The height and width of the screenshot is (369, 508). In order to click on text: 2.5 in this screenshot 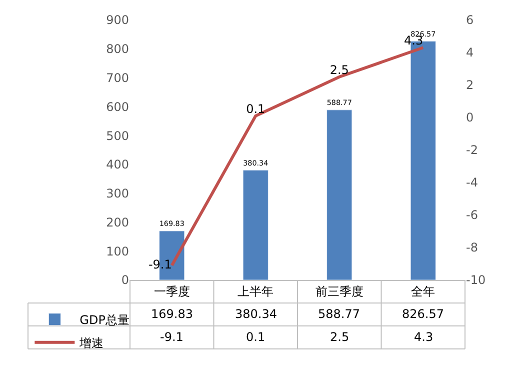, I will do `click(339, 69)`.